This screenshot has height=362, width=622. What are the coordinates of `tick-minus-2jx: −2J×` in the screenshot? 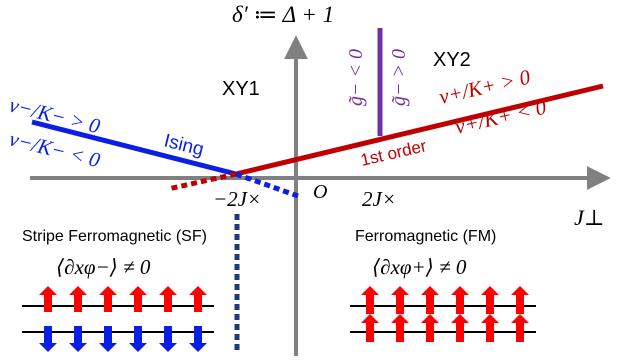 It's located at (237, 199).